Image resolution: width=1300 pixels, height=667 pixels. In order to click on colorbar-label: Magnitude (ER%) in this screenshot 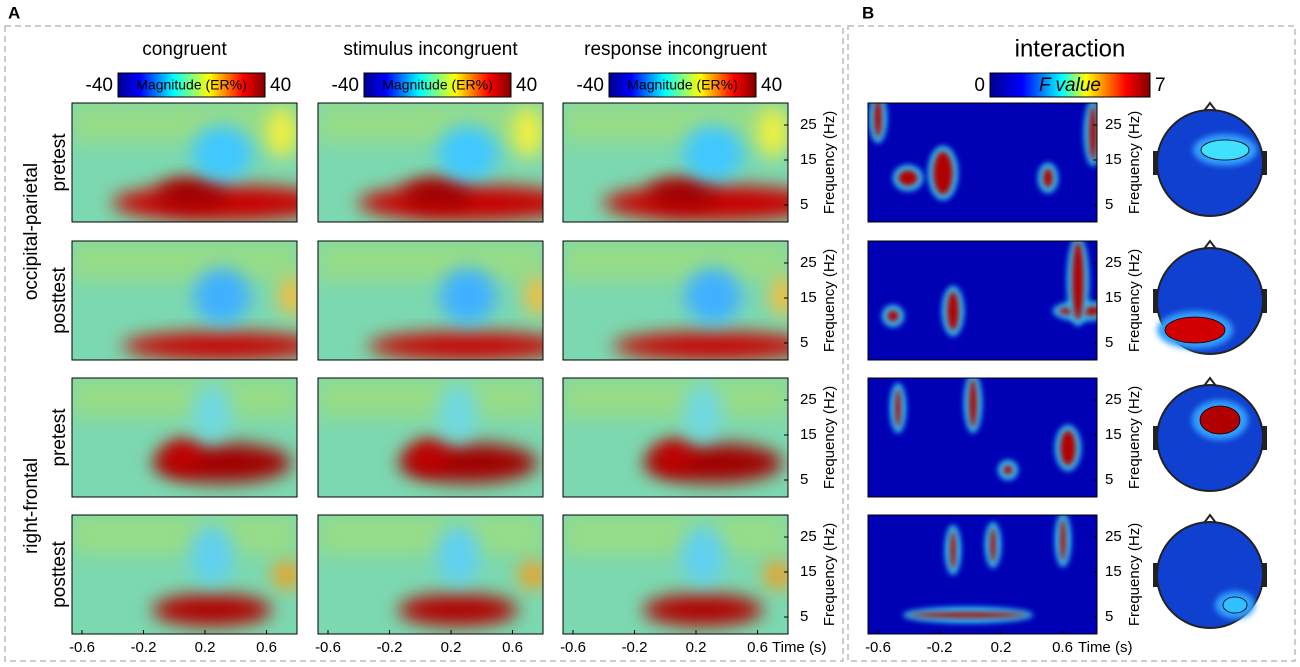, I will do `click(437, 85)`.